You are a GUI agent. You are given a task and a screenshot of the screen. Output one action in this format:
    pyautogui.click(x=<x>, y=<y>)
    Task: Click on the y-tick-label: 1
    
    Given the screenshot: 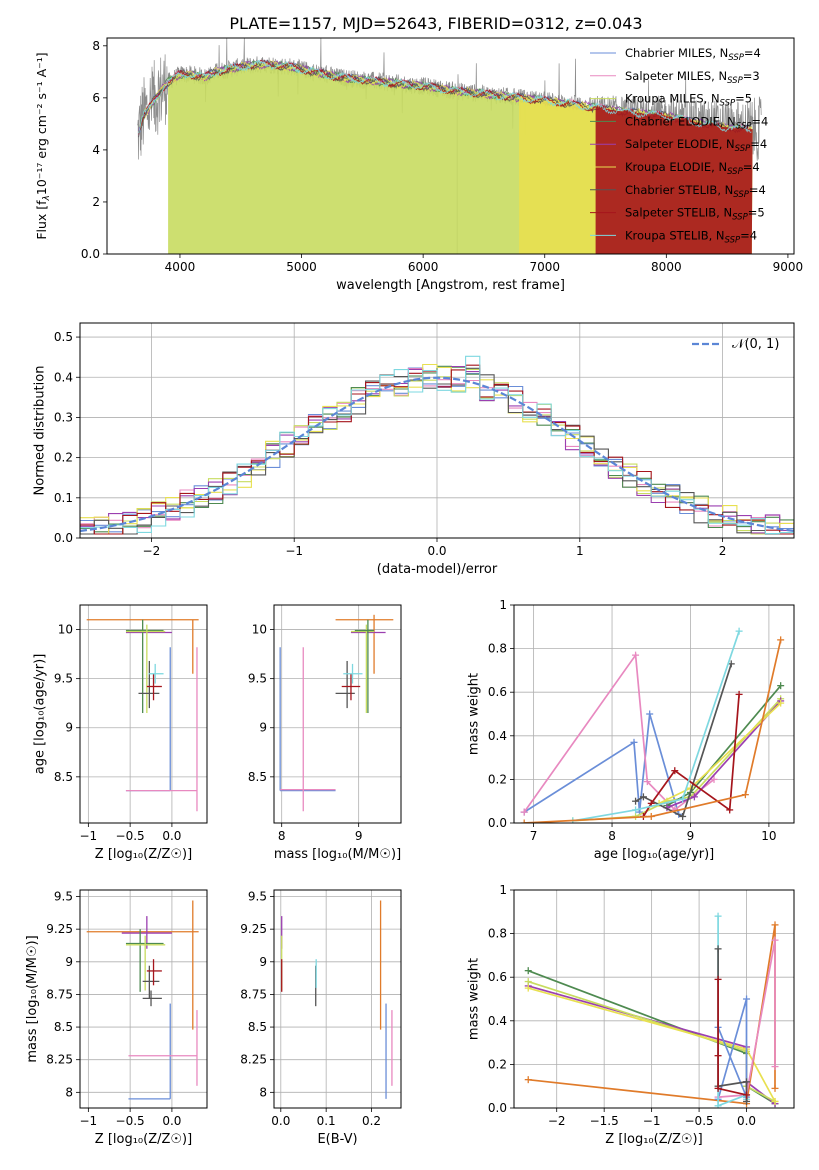 What is the action you would take?
    pyautogui.click(x=503, y=605)
    